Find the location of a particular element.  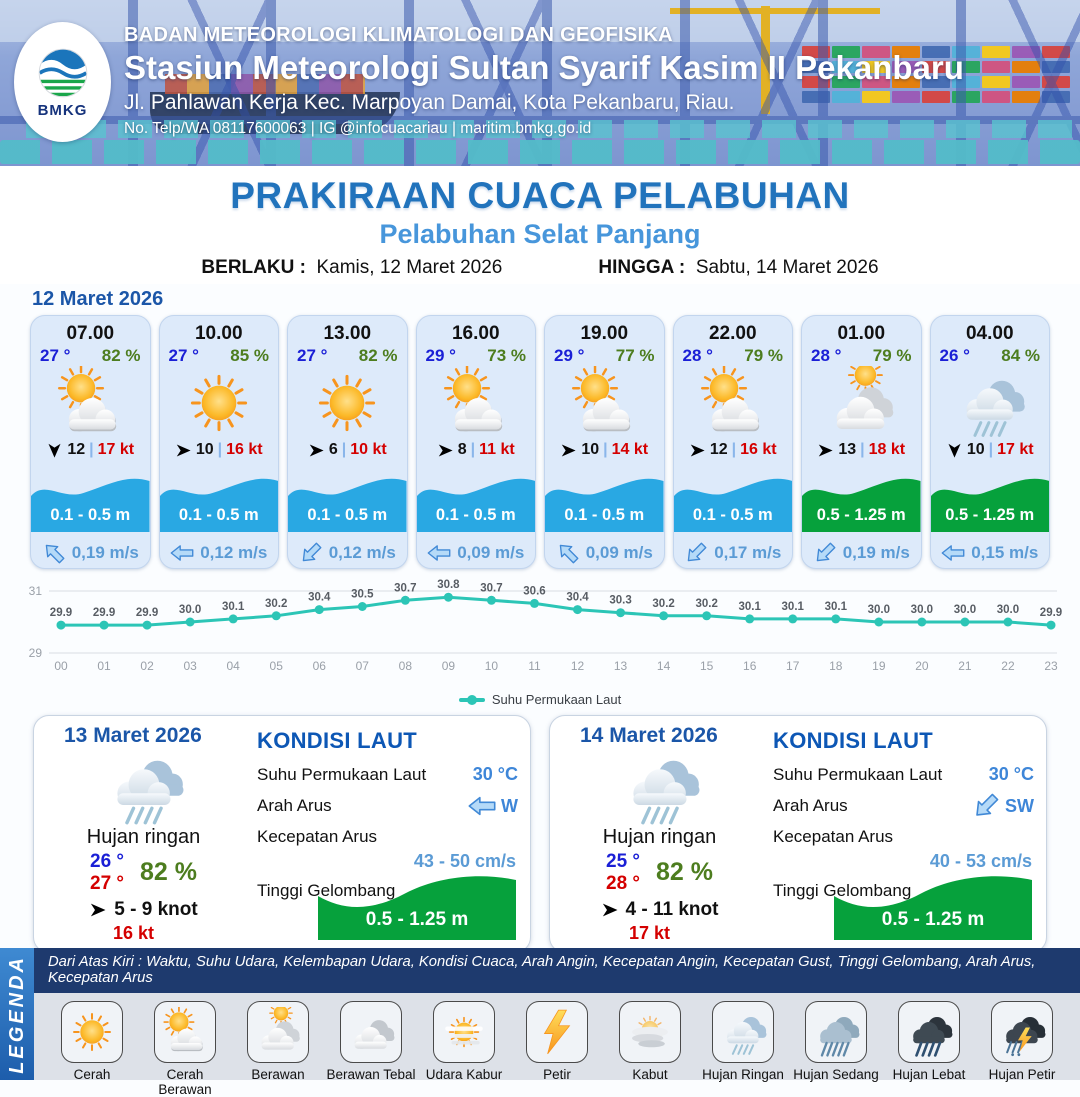

humidity: 77 % is located at coordinates (635, 355).